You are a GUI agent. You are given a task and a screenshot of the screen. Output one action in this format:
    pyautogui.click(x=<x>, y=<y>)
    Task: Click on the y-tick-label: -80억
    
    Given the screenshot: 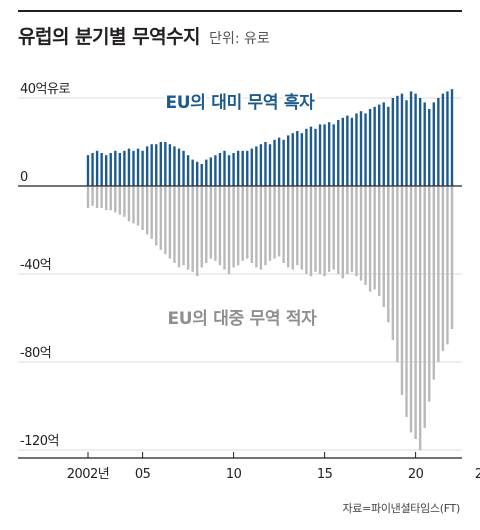 What is the action you would take?
    pyautogui.click(x=35, y=353)
    